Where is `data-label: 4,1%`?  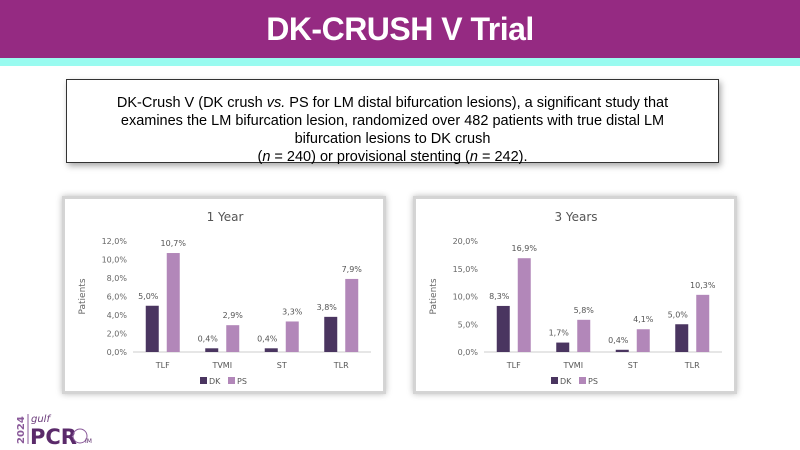 data-label: 4,1% is located at coordinates (643, 319).